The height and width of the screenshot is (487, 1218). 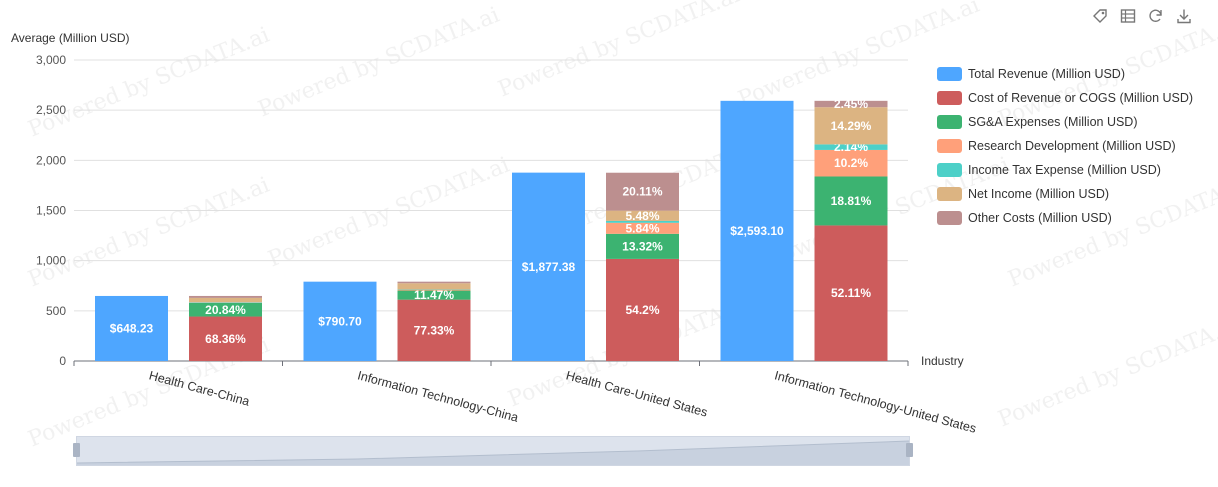 I want to click on legend-label: Net Income (Million USD), so click(x=1039, y=194).